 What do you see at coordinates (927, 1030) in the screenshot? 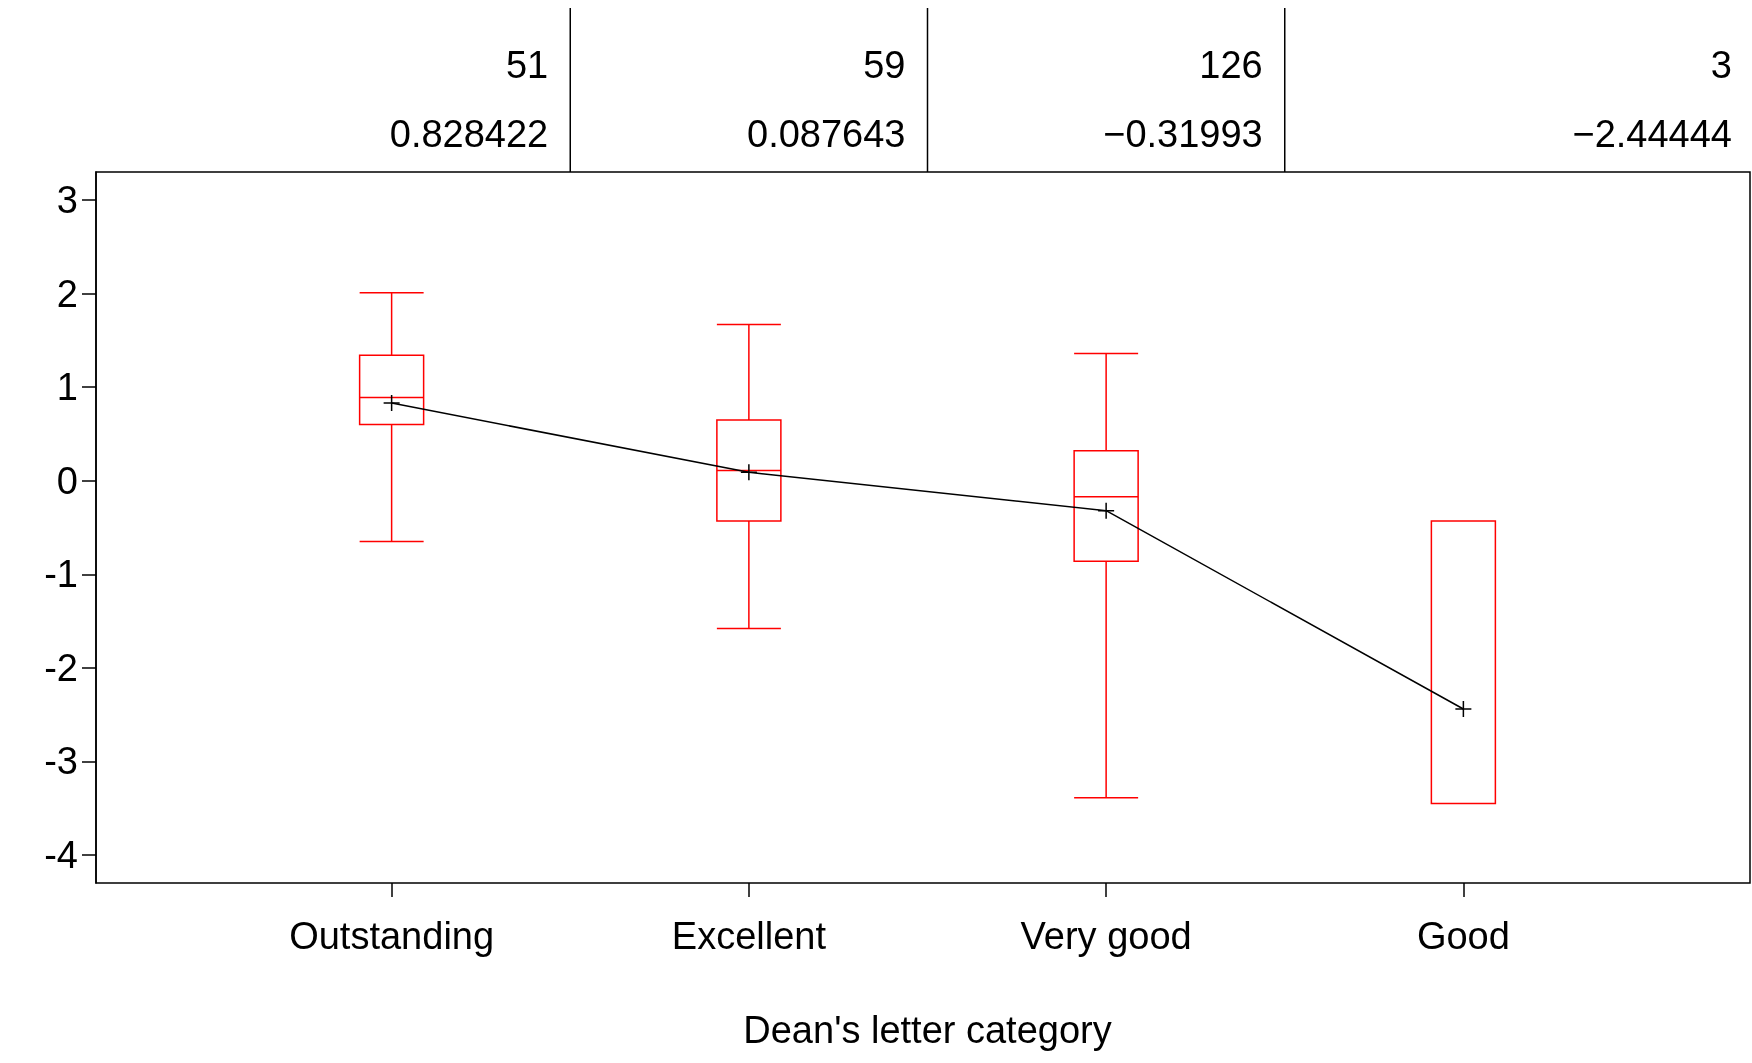
I see `x-axis-title: Dean's letter category` at bounding box center [927, 1030].